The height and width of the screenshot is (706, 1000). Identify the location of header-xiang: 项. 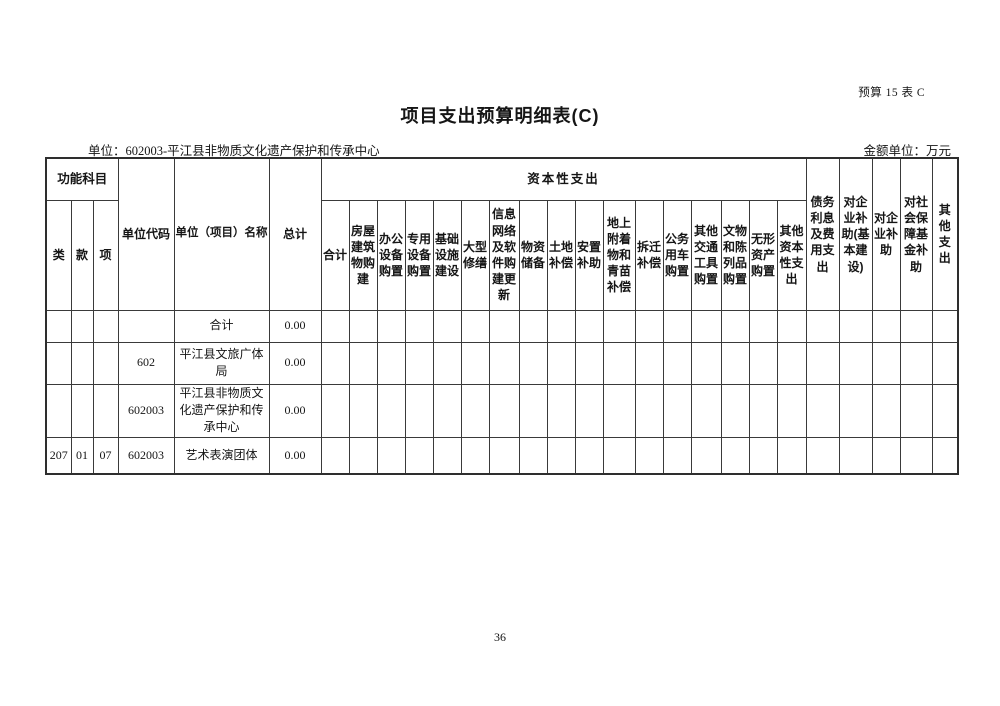
(105, 255).